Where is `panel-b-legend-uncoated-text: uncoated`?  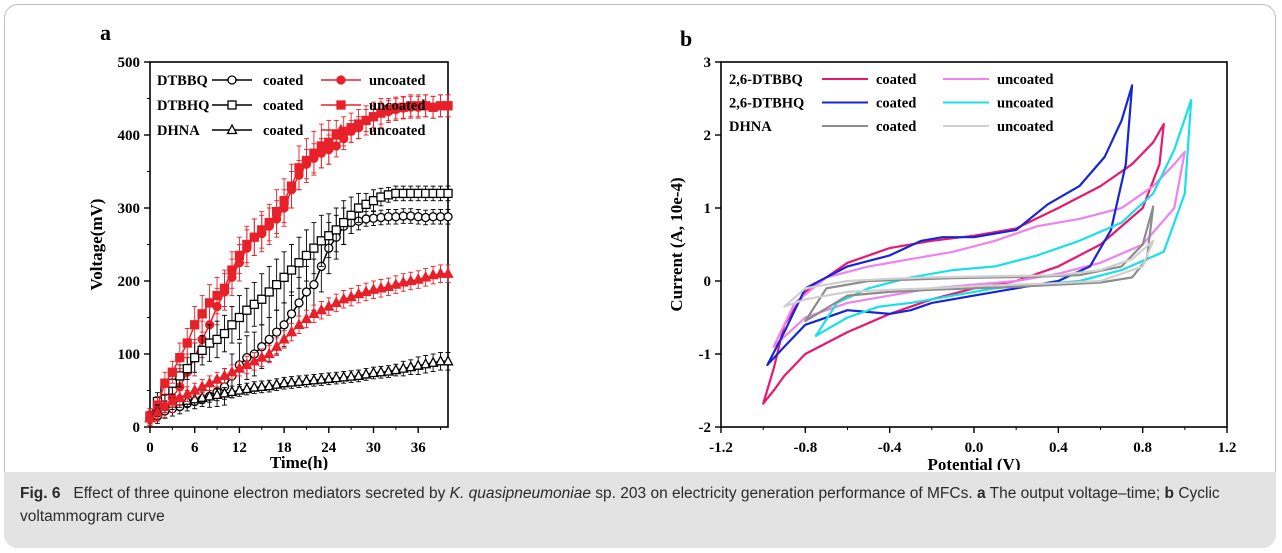
panel-b-legend-uncoated-text: uncoated is located at coordinates (1025, 80).